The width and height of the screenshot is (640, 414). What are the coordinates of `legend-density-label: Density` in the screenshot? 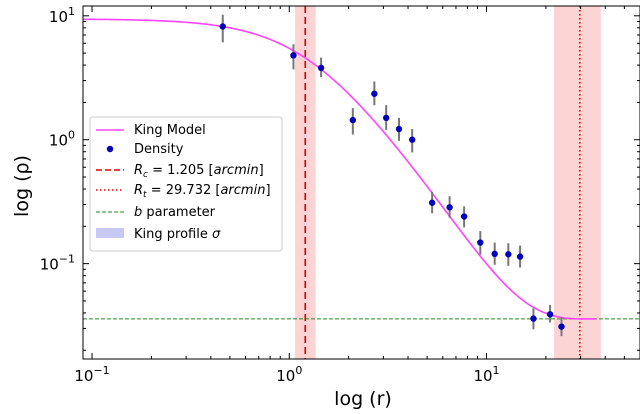 It's located at (159, 149).